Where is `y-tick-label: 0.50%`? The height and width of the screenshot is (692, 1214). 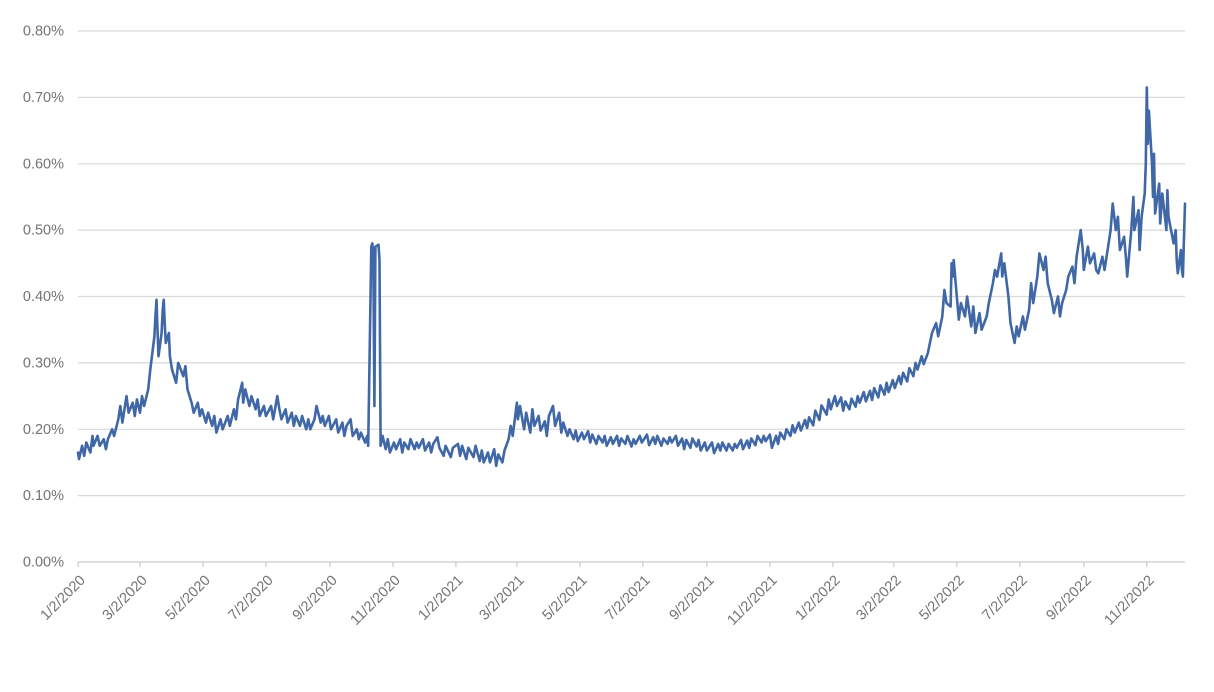
y-tick-label: 0.50% is located at coordinates (43, 231).